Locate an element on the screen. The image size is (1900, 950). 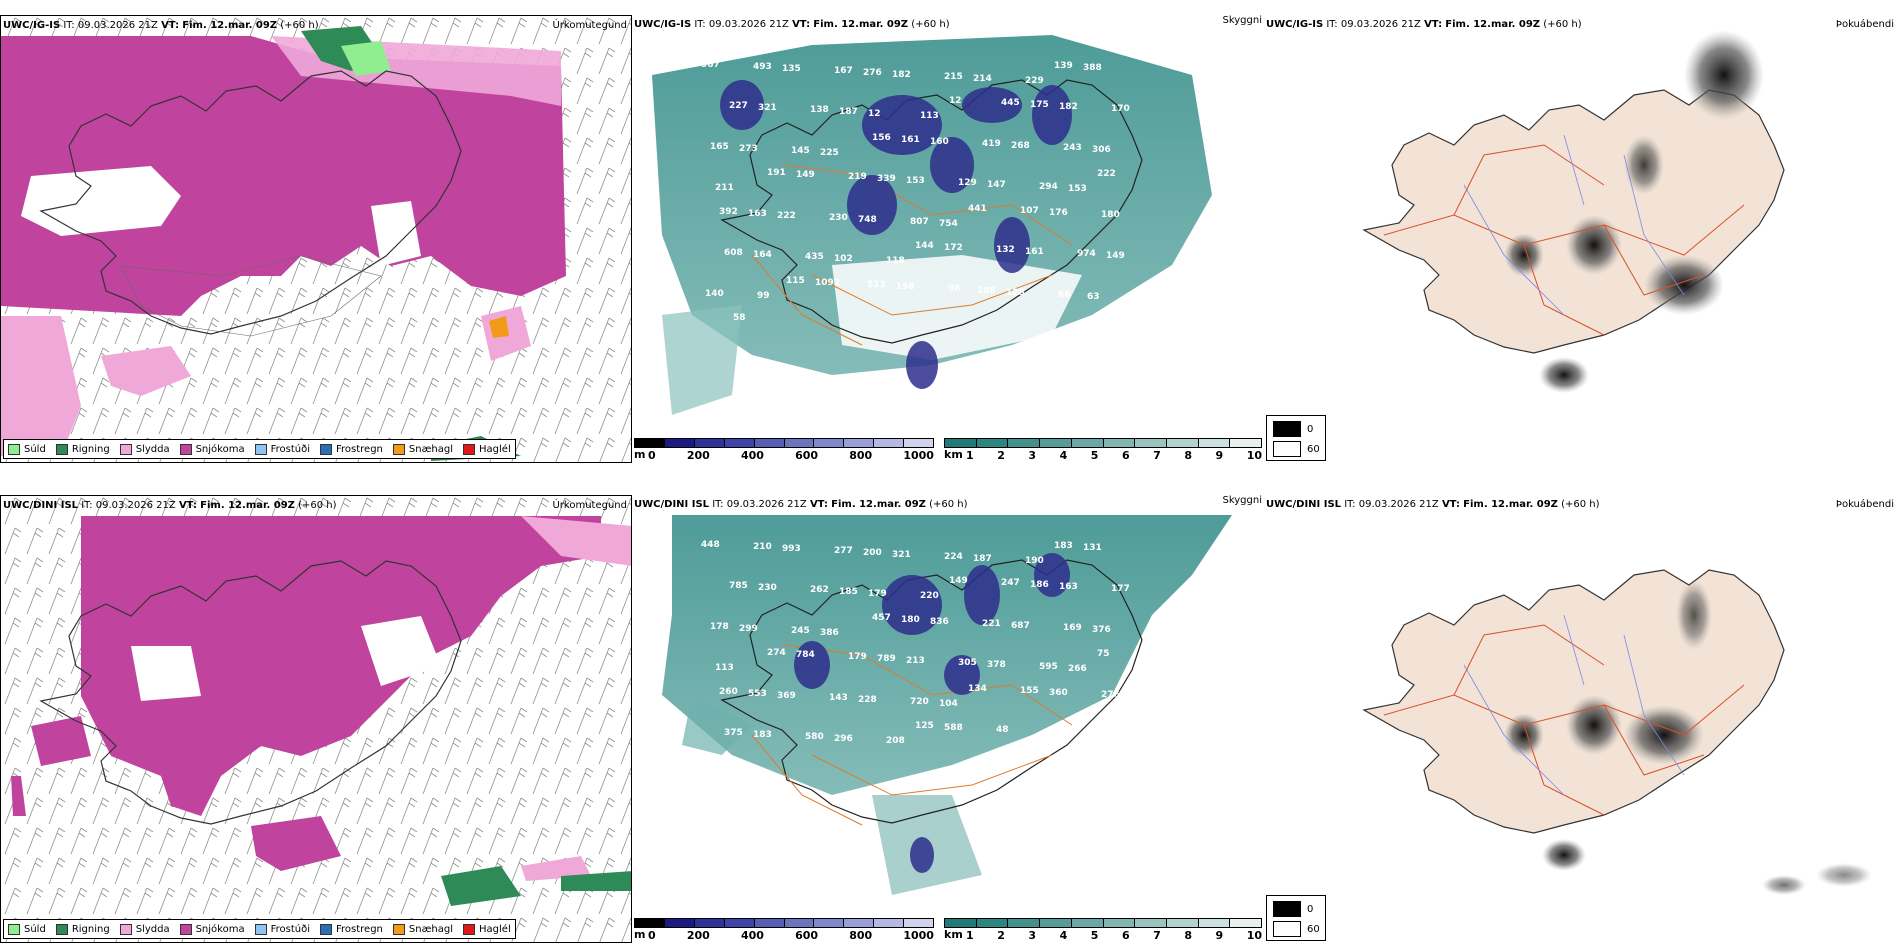
fog-swatch-dark is located at coordinates (1287, 909).